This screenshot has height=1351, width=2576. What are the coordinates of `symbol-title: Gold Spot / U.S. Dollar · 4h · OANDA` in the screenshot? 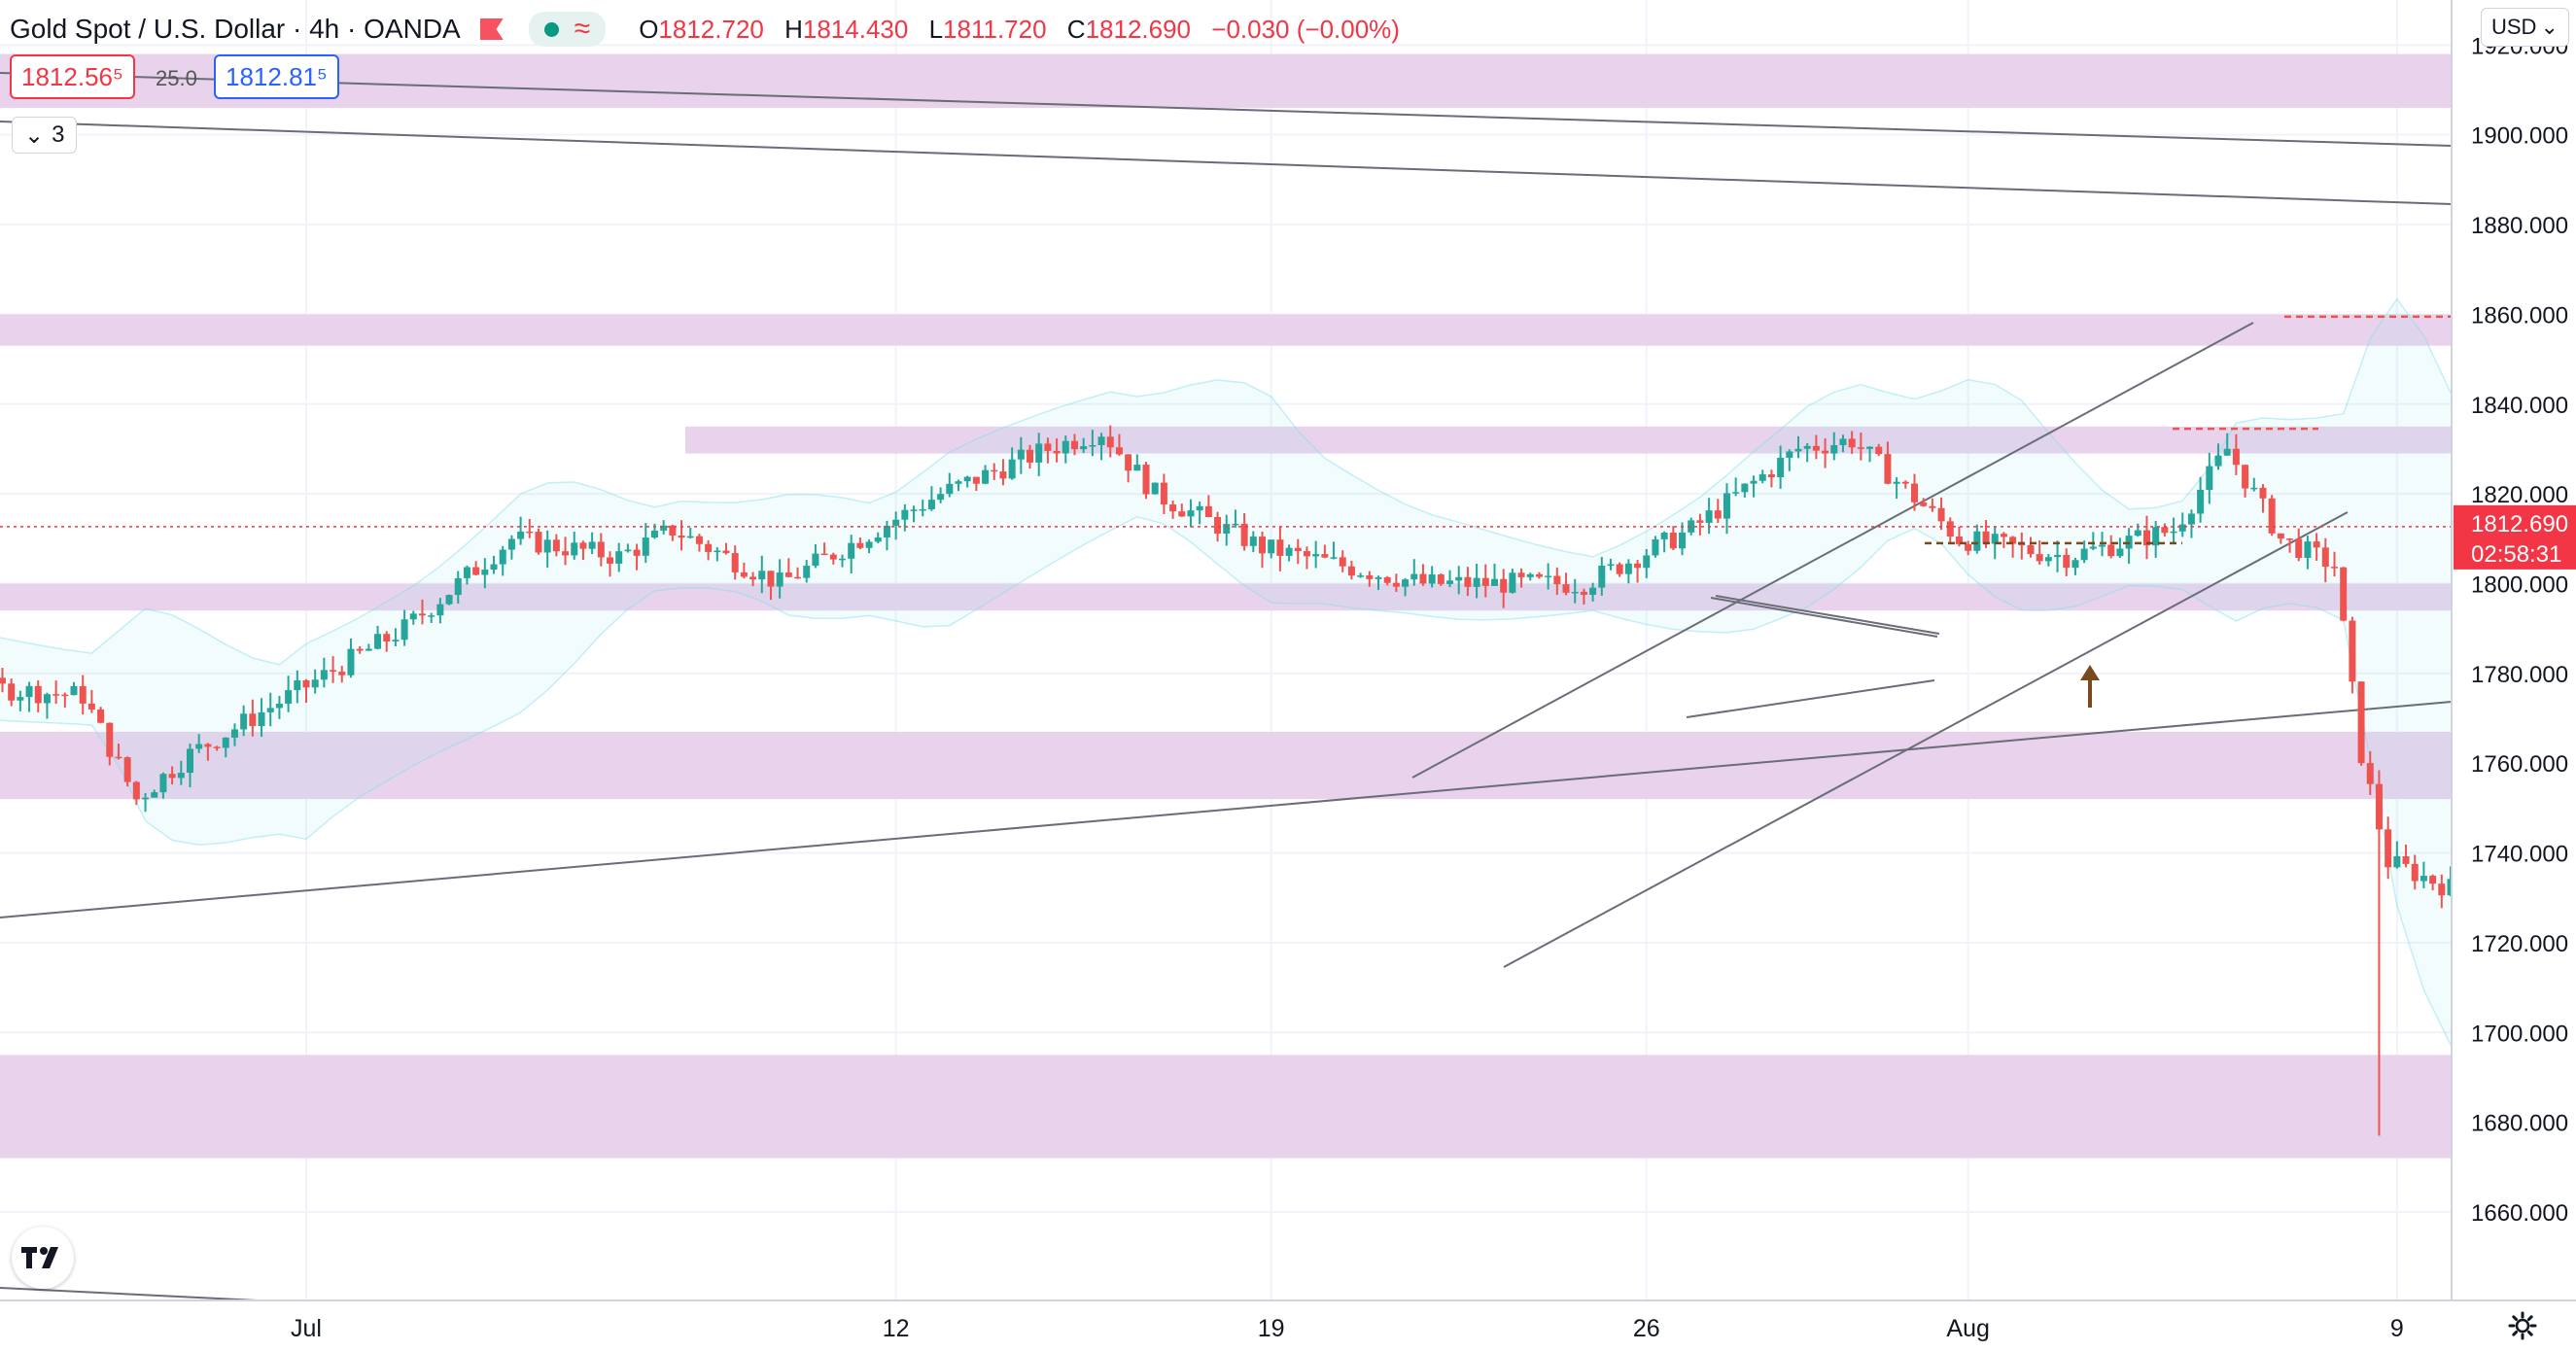 It's located at (235, 29).